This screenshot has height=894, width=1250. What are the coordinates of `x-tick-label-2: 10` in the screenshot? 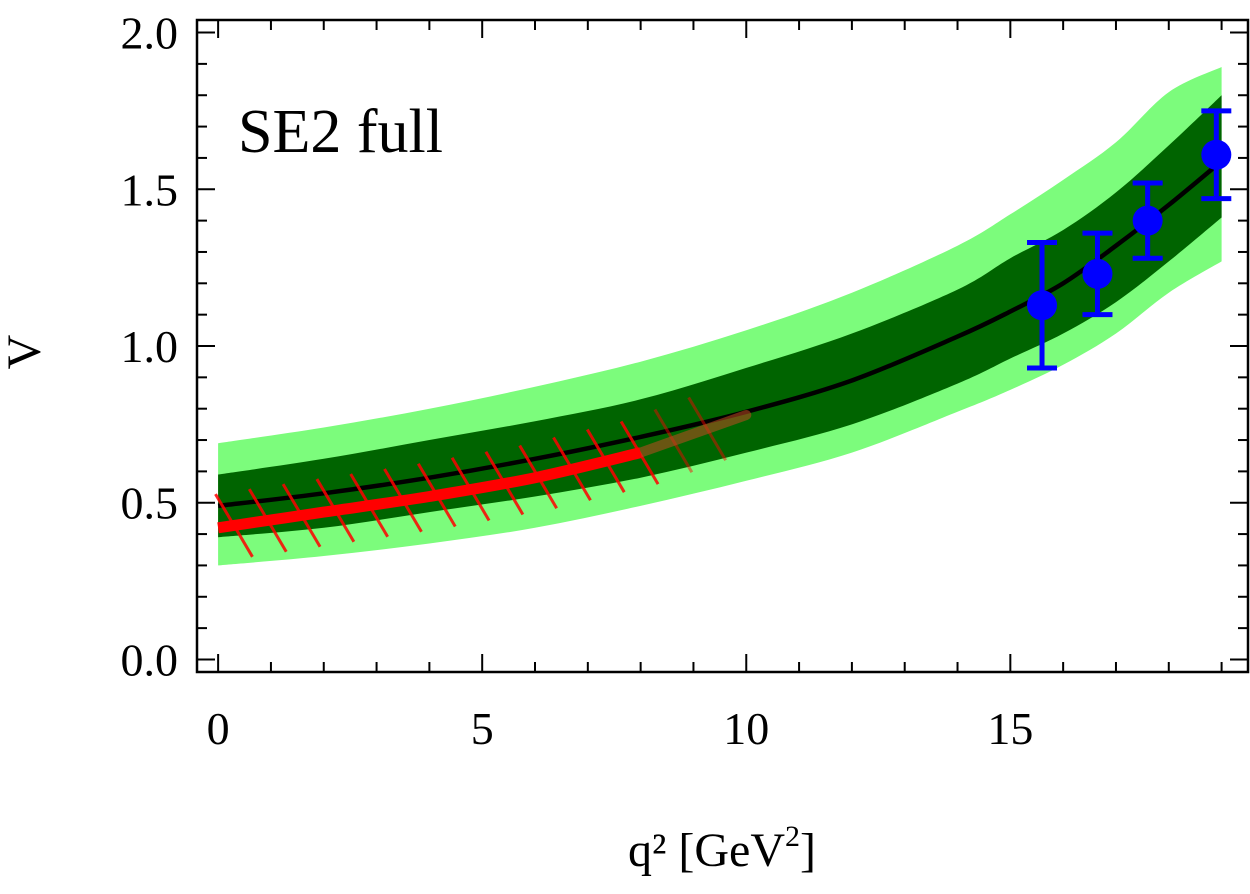 It's located at (746, 728).